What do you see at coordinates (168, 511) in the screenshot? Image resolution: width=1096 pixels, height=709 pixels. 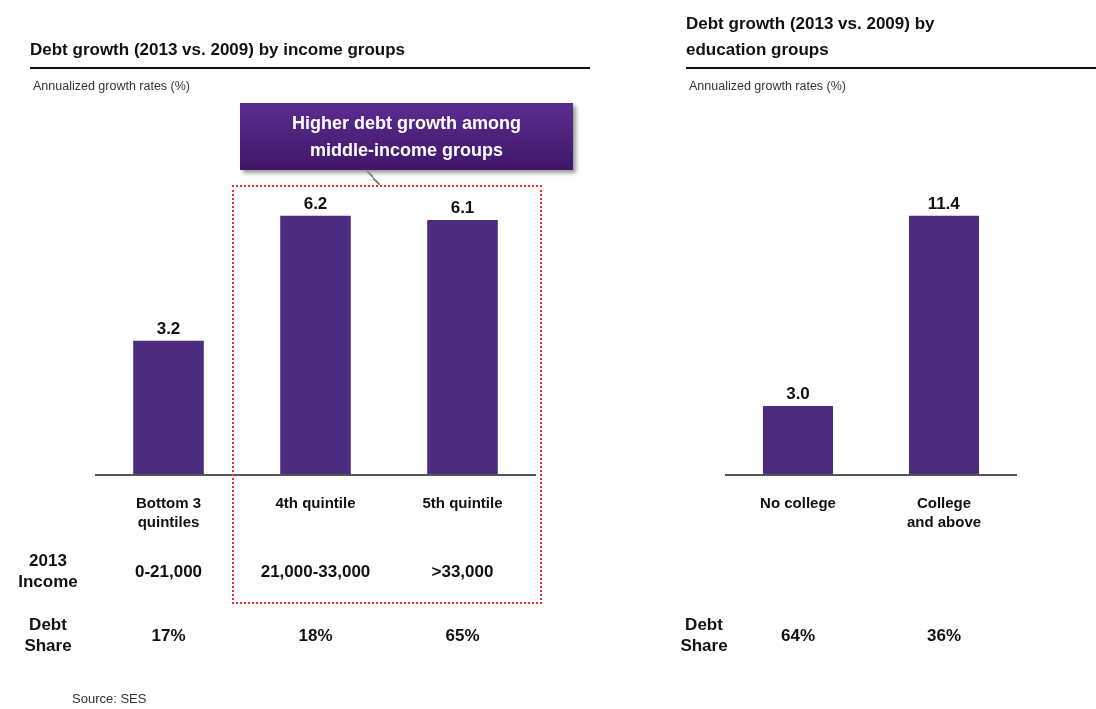 I see `x-tick-label: Bottom 3 quintiles` at bounding box center [168, 511].